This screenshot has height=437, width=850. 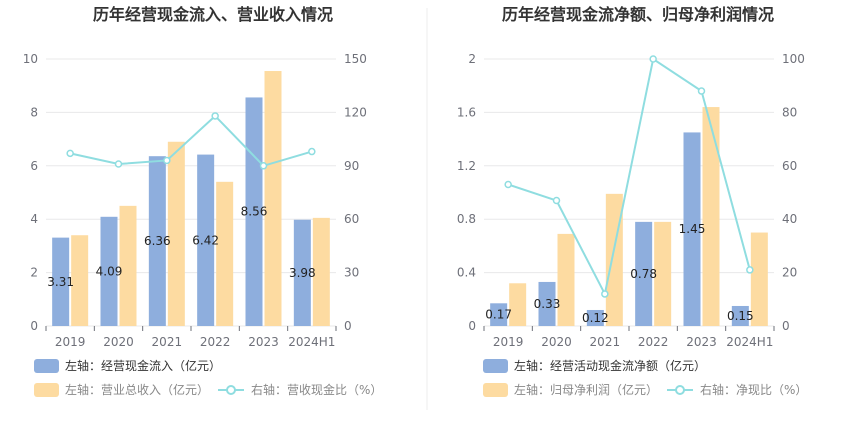 I want to click on bar-data-label: 0.33, so click(x=547, y=304).